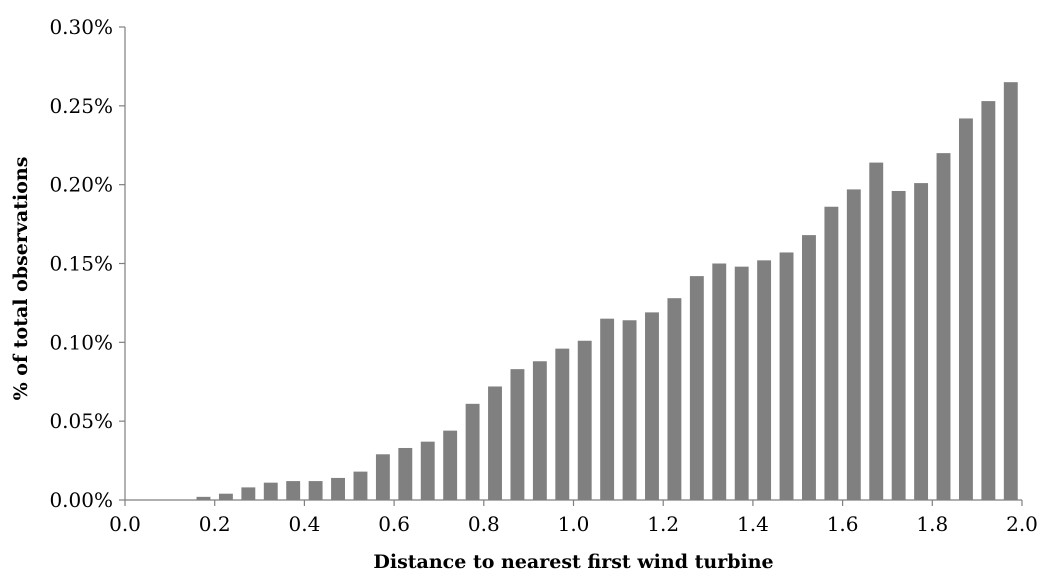 Image resolution: width=1045 pixels, height=577 pixels. What do you see at coordinates (81, 27) in the screenshot?
I see `y-tick-label: 0.30%` at bounding box center [81, 27].